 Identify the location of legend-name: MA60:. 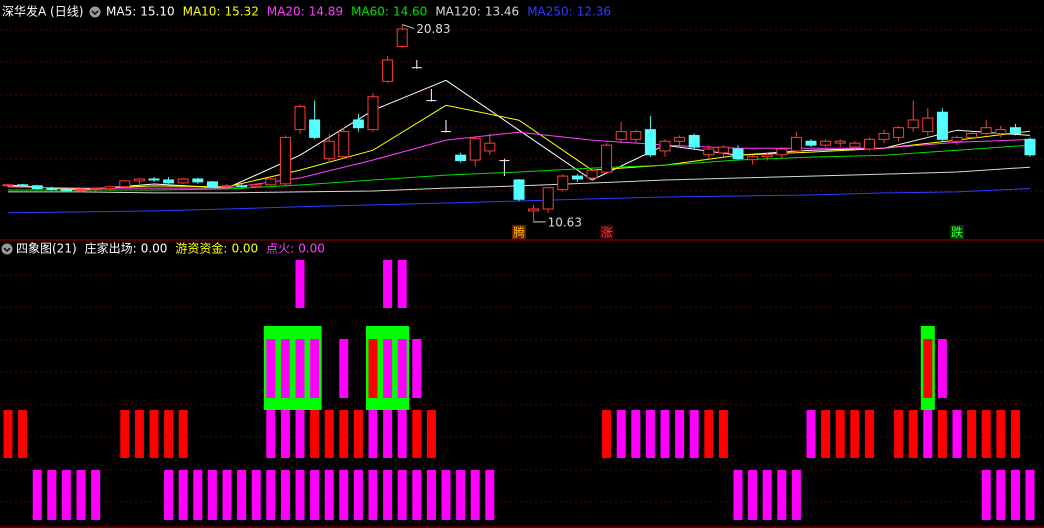
(370, 12).